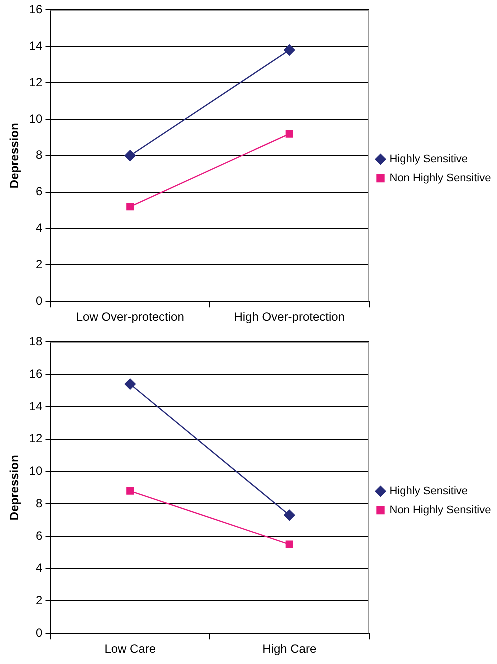 This screenshot has height=664, width=497. I want to click on x-tick-label: Low Care, so click(130, 649).